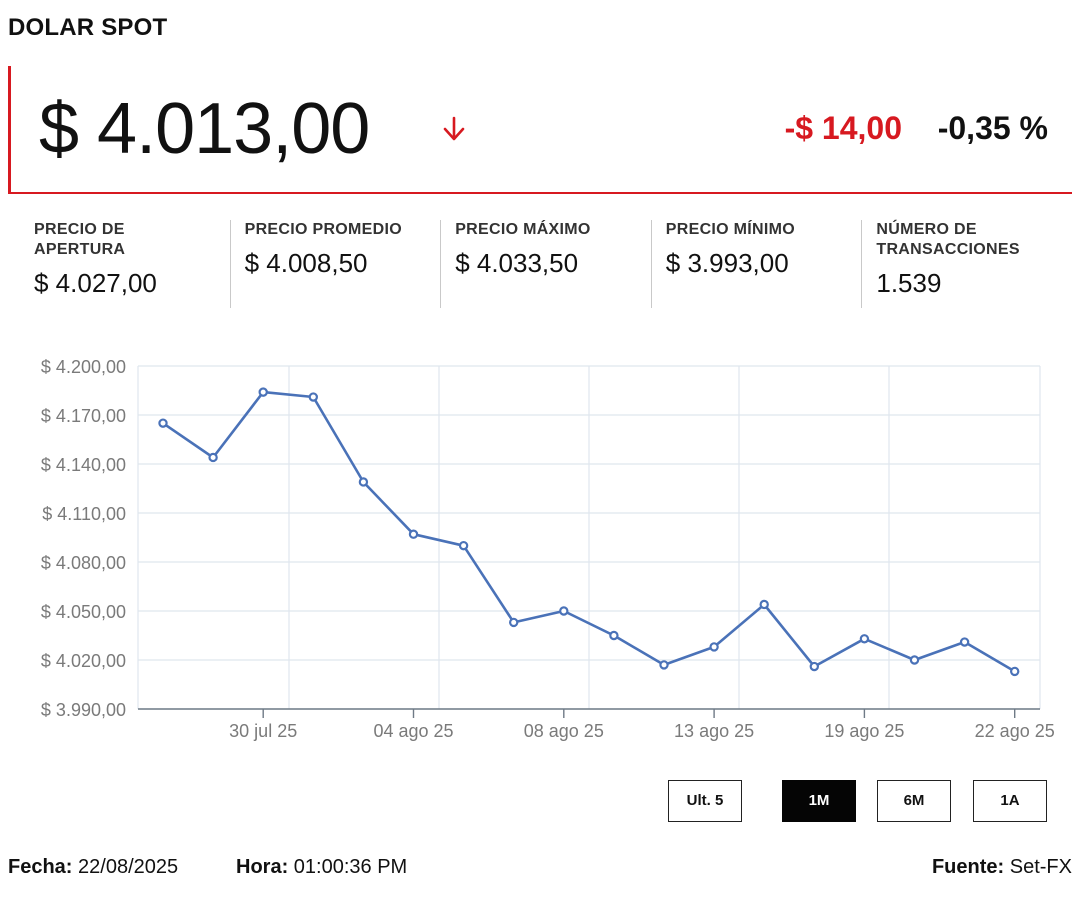 The width and height of the screenshot is (1080, 900). Describe the element at coordinates (705, 801) in the screenshot. I see `range-button-last5: Ult. 5` at that location.